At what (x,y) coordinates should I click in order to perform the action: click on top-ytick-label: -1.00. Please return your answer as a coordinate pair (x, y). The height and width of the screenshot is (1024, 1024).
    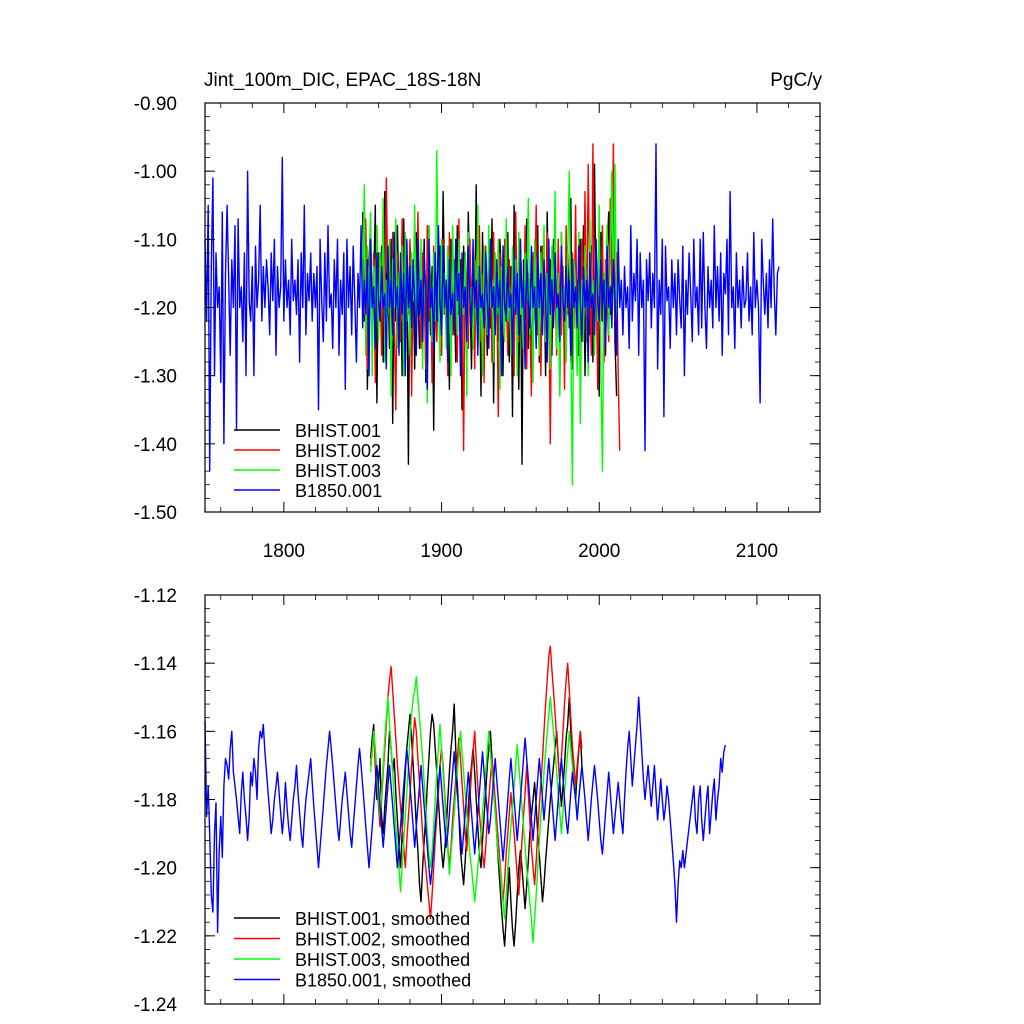
    Looking at the image, I should click on (155, 172).